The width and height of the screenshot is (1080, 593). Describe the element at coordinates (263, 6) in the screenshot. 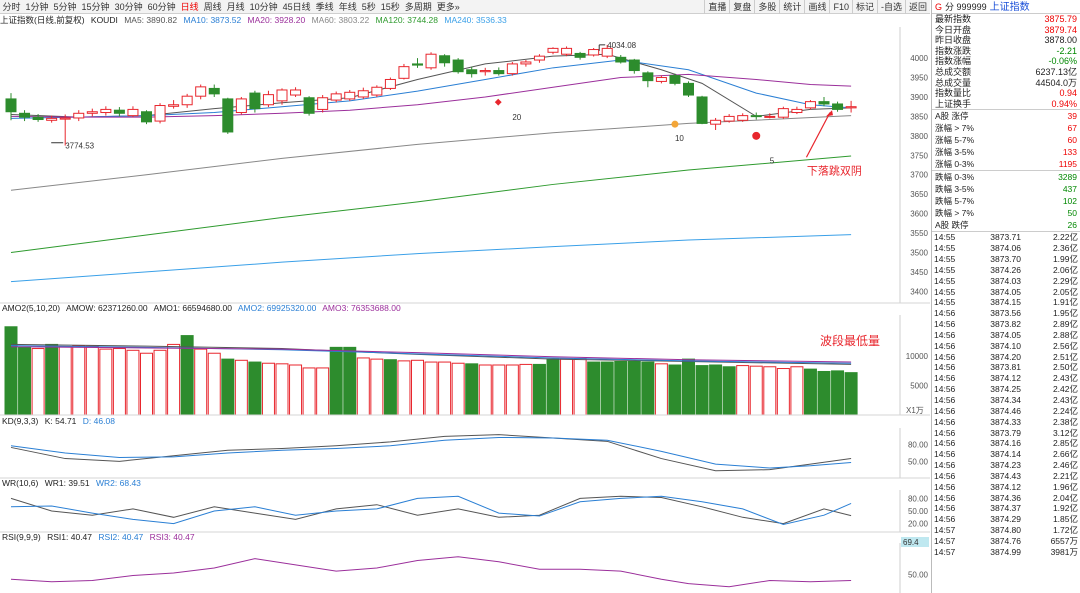

I see `period-tab: 10分钟` at that location.